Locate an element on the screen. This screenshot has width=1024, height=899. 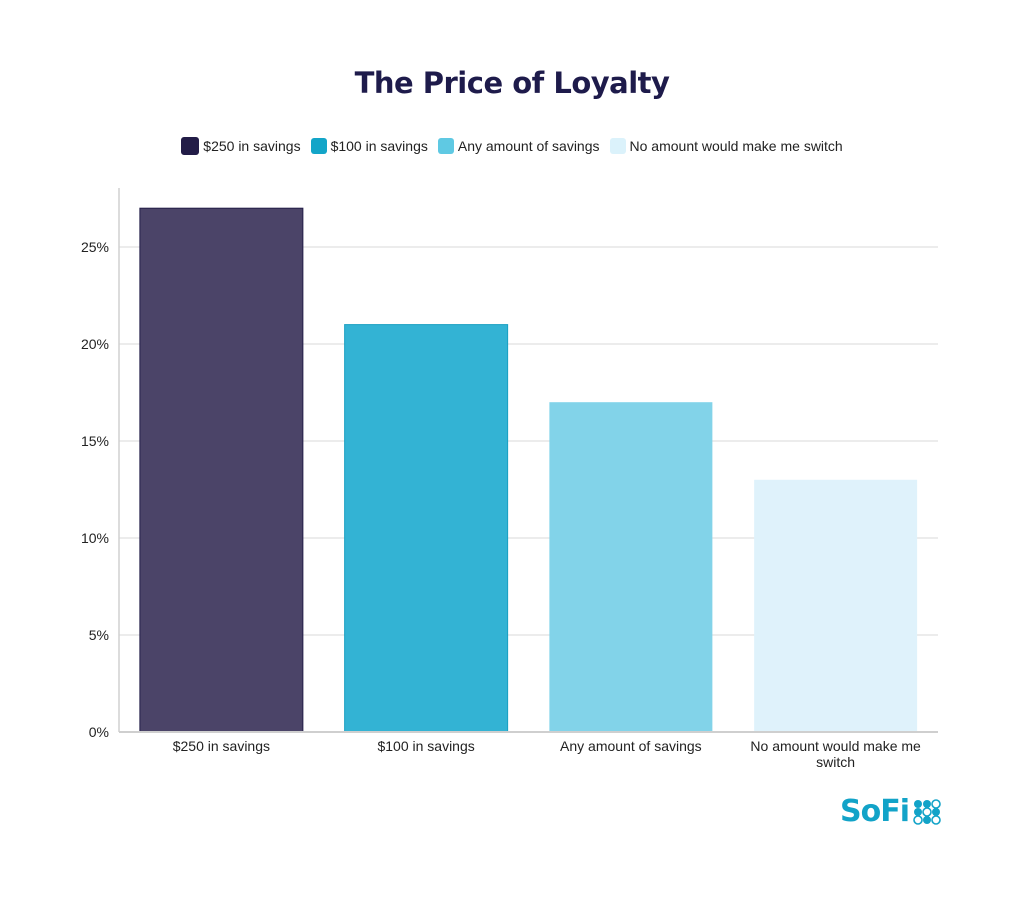
legend-item-any: Any amount of savings is located at coordinates (518, 146).